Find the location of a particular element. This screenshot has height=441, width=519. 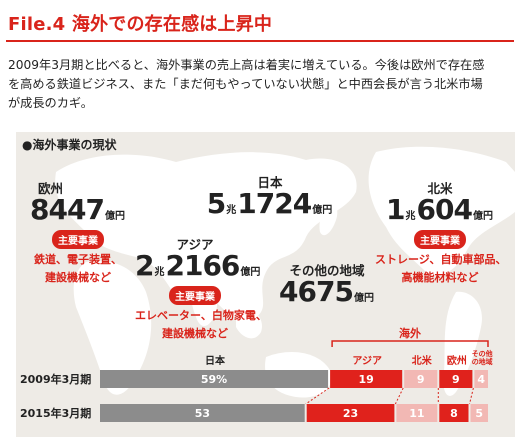

region-asia: アジア 2兆2166億円 主要事業 エレベーター、白物家電、 建設機械など is located at coordinates (201, 289).